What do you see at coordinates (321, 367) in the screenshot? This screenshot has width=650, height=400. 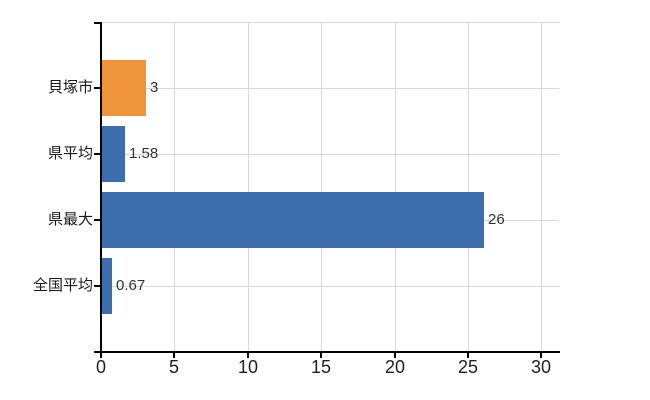 I see `x-tick-label: 15` at bounding box center [321, 367].